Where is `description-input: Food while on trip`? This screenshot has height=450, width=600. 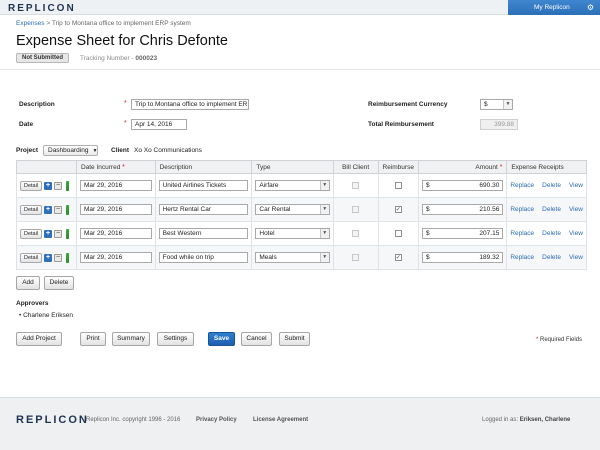
description-input: Food while on trip is located at coordinates (203, 257).